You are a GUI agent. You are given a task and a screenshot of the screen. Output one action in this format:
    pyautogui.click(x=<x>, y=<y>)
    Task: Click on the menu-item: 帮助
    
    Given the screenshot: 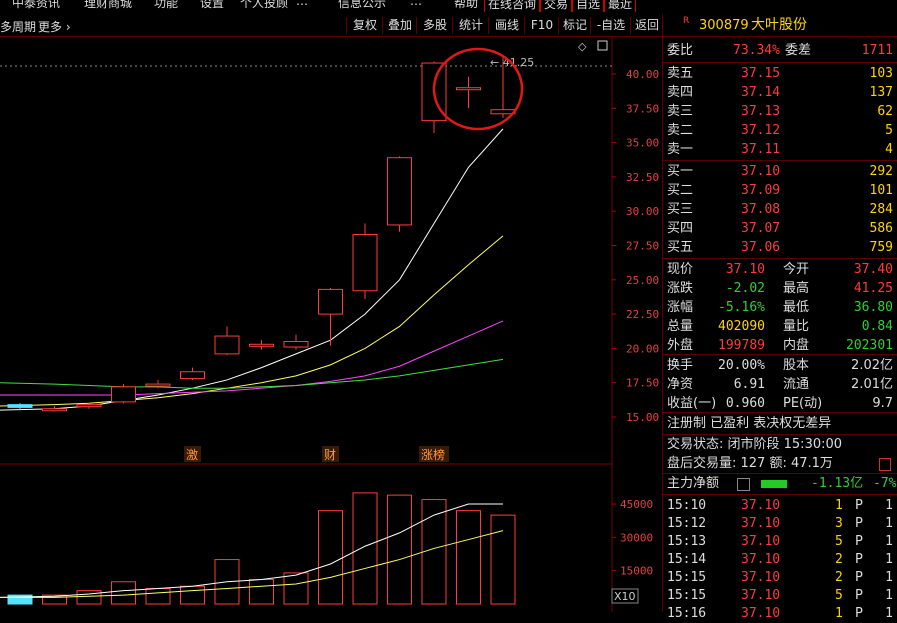 What is the action you would take?
    pyautogui.click(x=466, y=5)
    